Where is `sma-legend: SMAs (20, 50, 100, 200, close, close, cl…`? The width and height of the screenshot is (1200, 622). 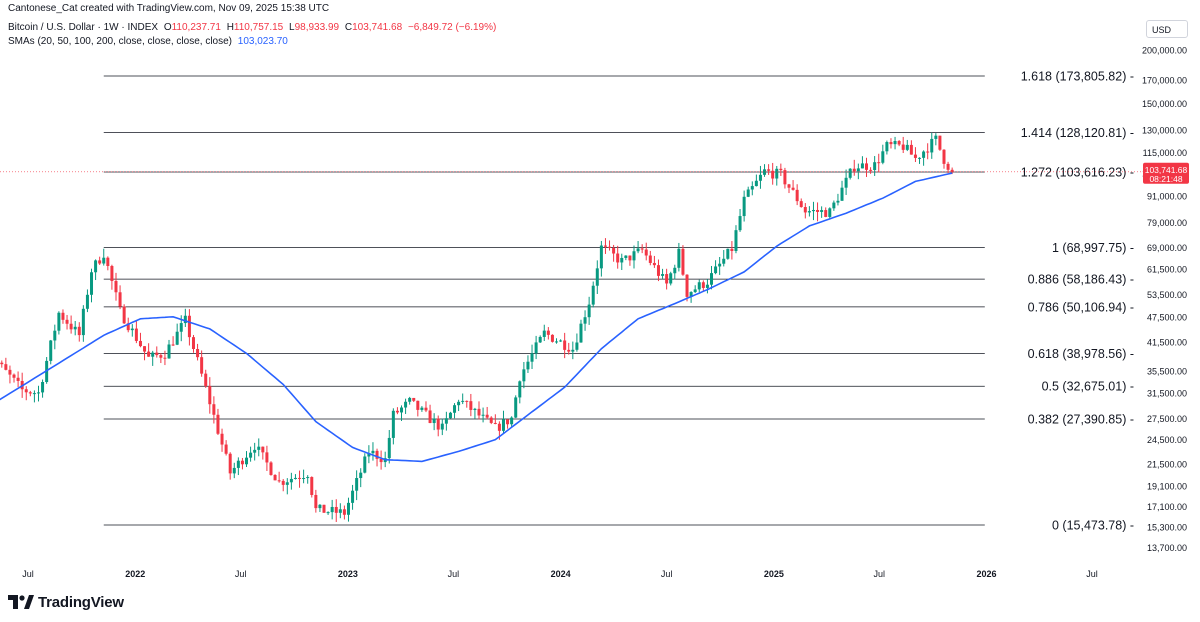
sma-legend: SMAs (20, 50, 100, 200, close, close, cl… is located at coordinates (148, 41).